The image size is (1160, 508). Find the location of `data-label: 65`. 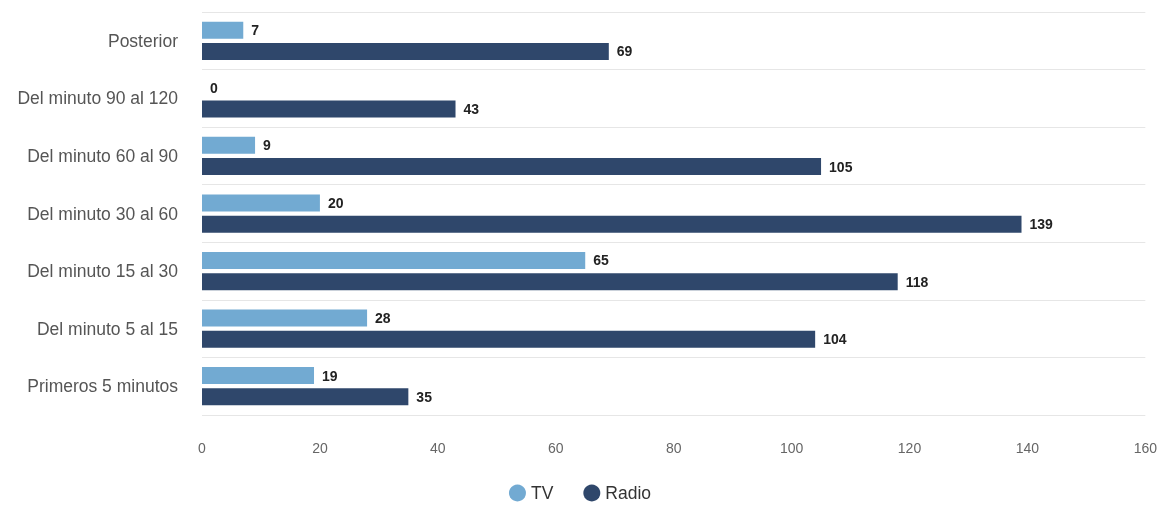

data-label: 65 is located at coordinates (601, 260).